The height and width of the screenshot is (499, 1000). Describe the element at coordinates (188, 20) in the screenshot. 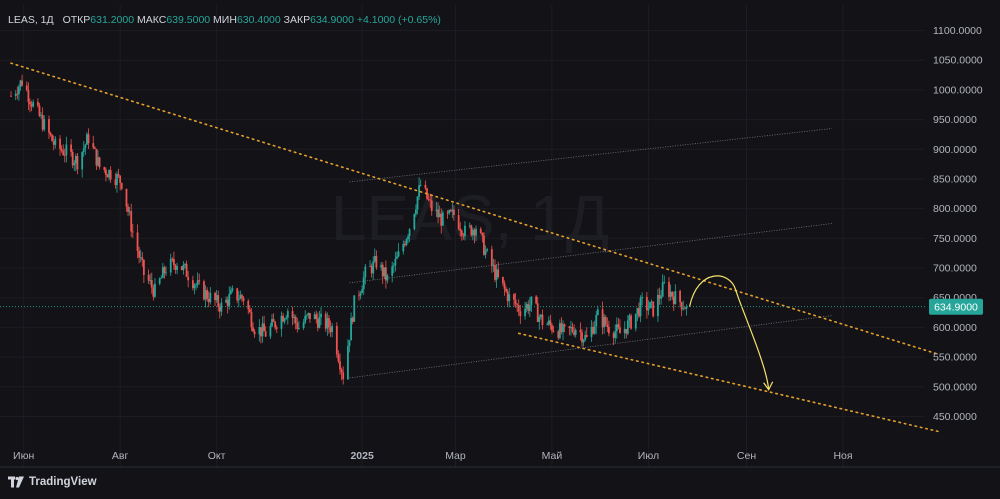

I see `high-value: 639.5000` at that location.